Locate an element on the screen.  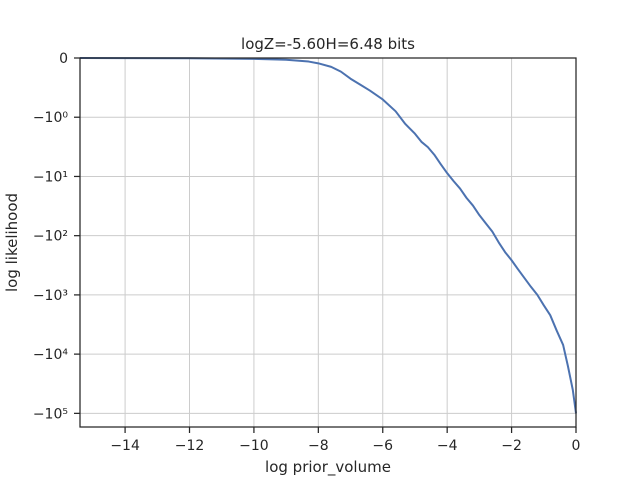
y-tick-label: −10⁴ is located at coordinates (51, 355).